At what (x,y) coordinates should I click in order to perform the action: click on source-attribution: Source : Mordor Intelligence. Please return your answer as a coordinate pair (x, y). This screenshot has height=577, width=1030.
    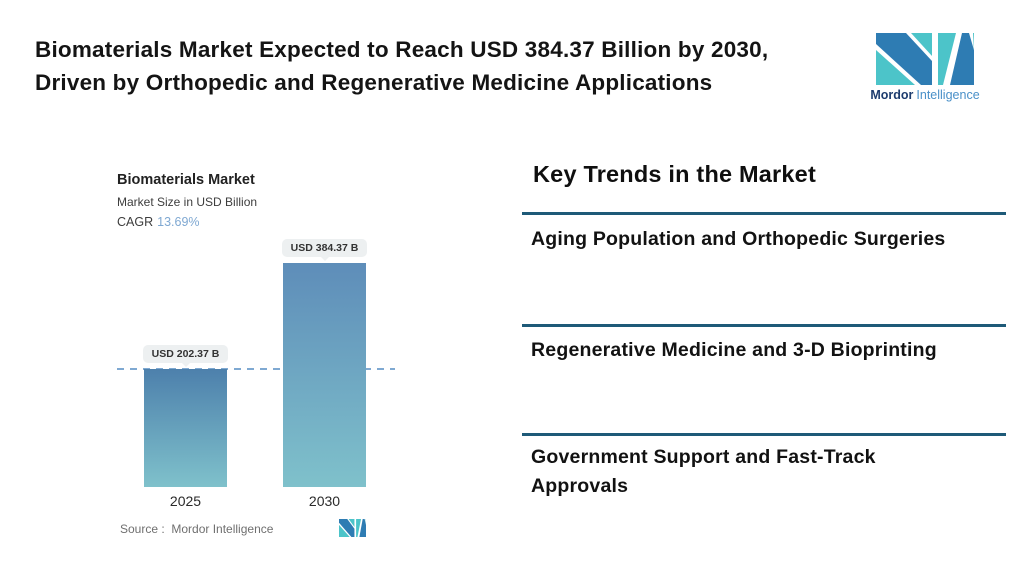
    Looking at the image, I should click on (197, 529).